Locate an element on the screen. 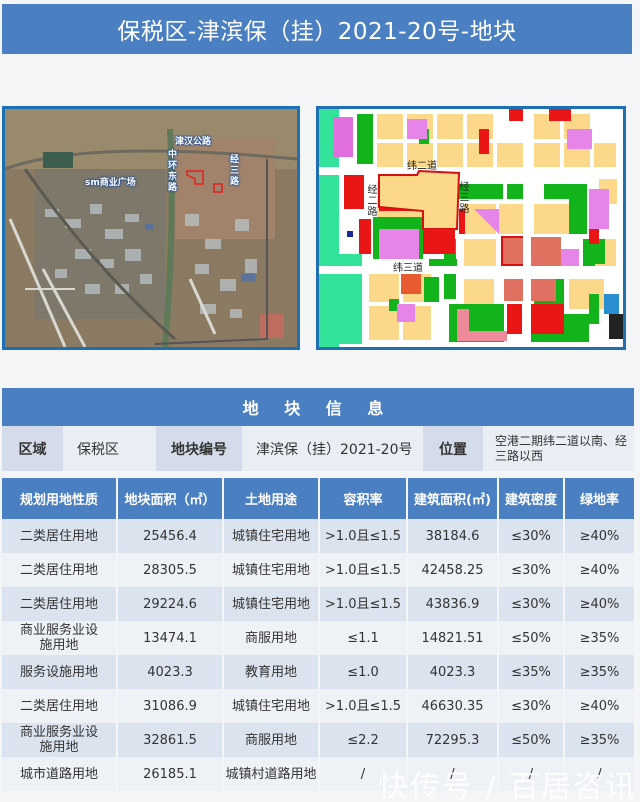 The image size is (640, 802). header-building-area: 建筑面积(㎡) is located at coordinates (453, 498).